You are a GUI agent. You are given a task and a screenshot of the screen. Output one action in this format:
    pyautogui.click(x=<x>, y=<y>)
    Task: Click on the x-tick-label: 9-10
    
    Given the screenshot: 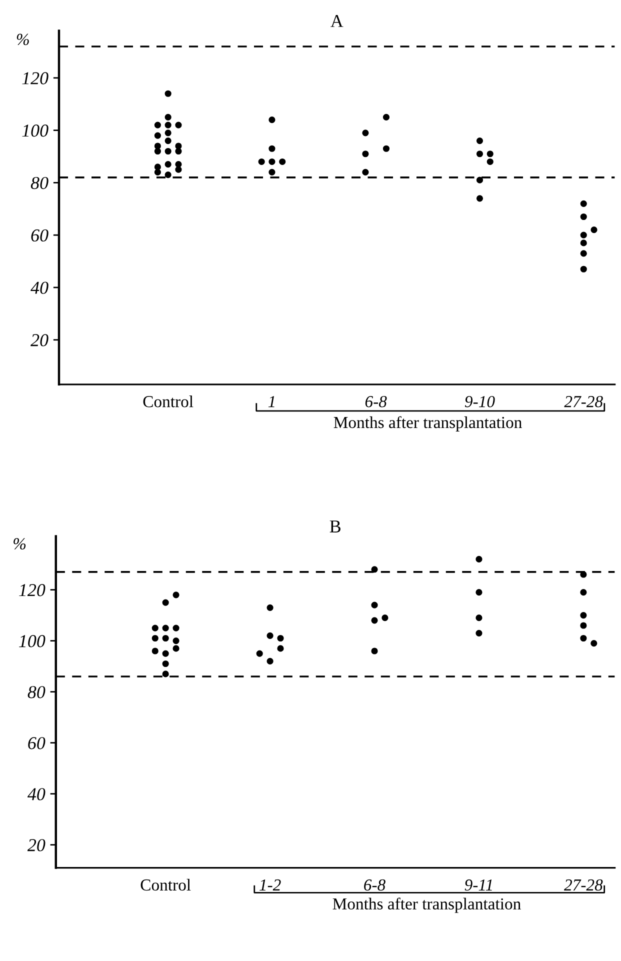 What is the action you would take?
    pyautogui.click(x=479, y=402)
    